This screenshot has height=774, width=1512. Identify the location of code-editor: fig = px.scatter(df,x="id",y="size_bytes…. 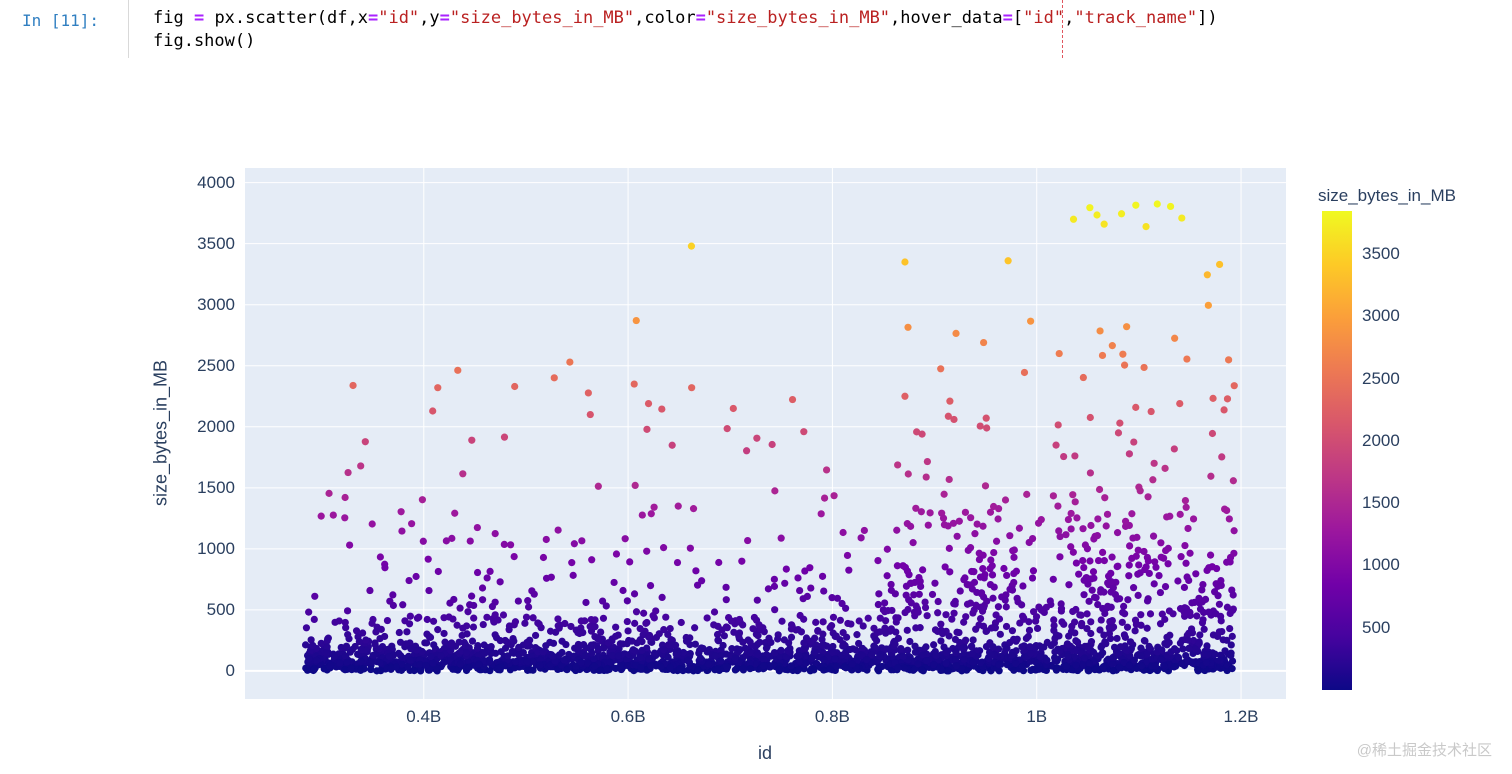
(820, 29).